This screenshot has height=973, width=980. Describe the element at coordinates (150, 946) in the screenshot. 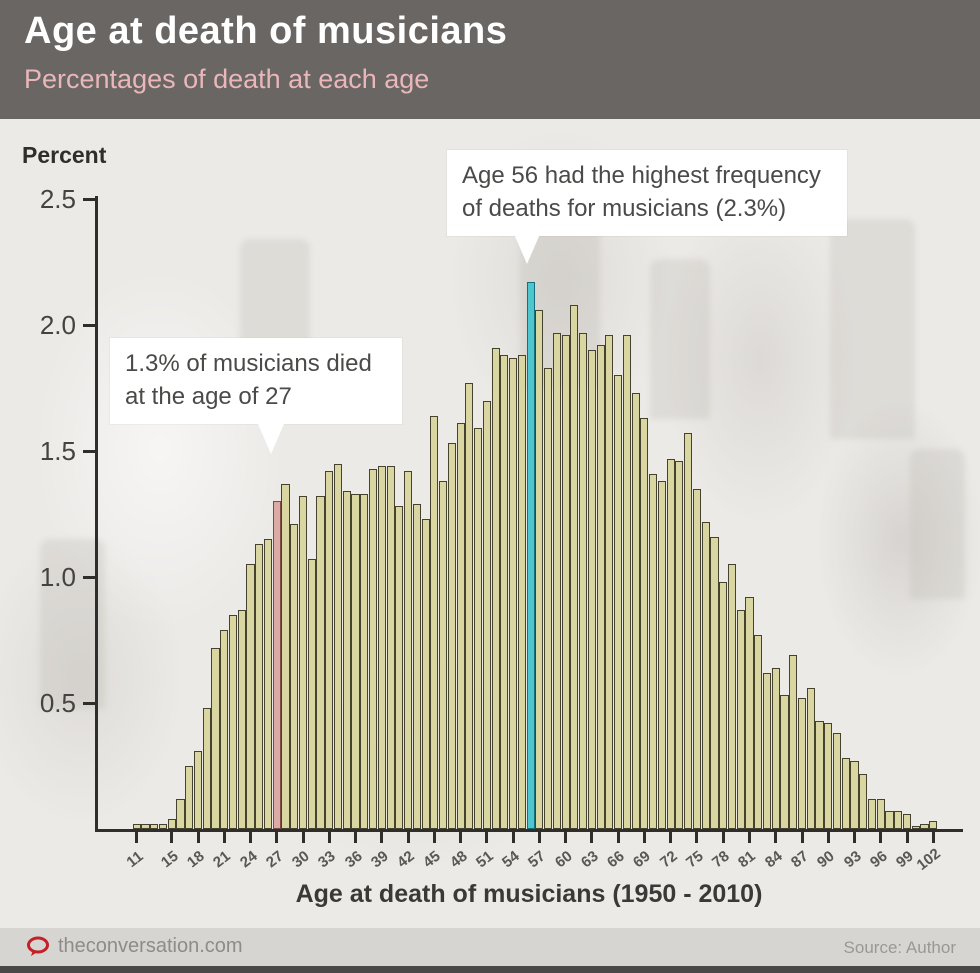

I see `site-name: theconversation.com` at that location.